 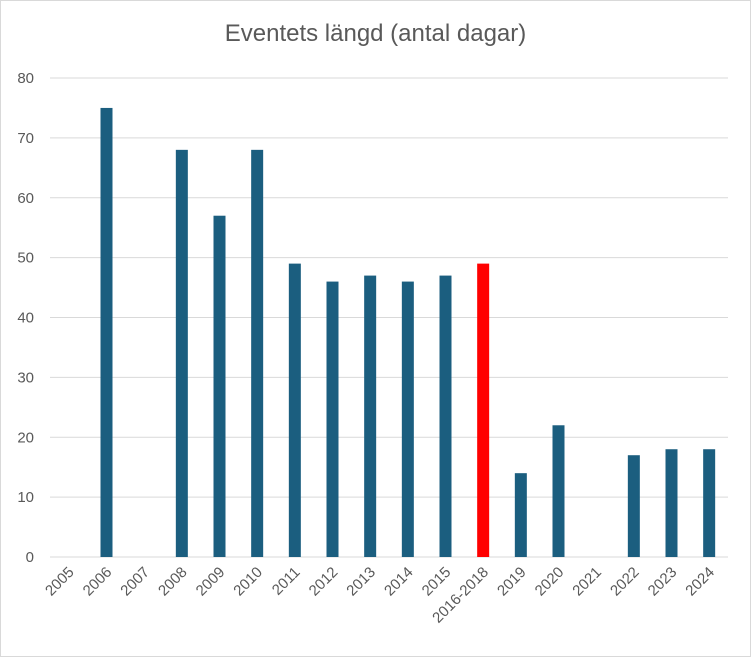 What do you see at coordinates (60, 582) in the screenshot?
I see `x-tick-label: 2005` at bounding box center [60, 582].